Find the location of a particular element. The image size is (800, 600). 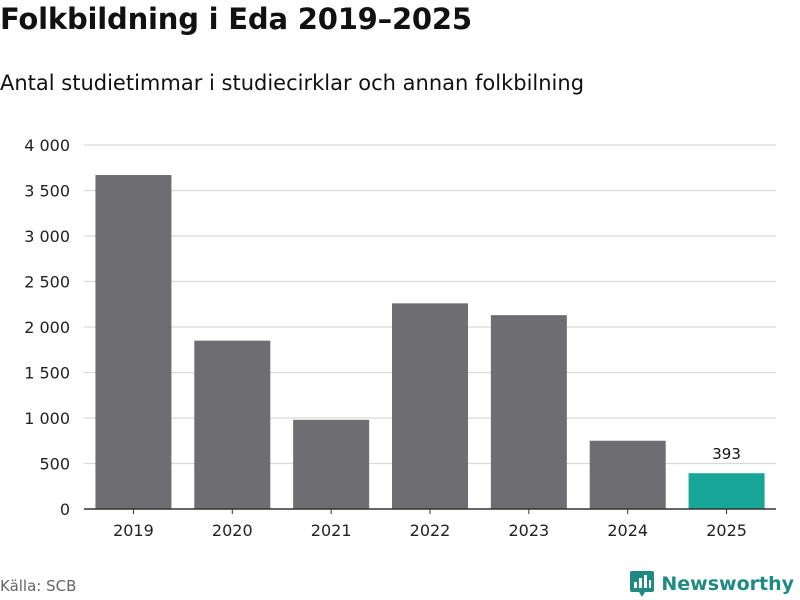

brand-logo: Newsworthy is located at coordinates (711, 584).